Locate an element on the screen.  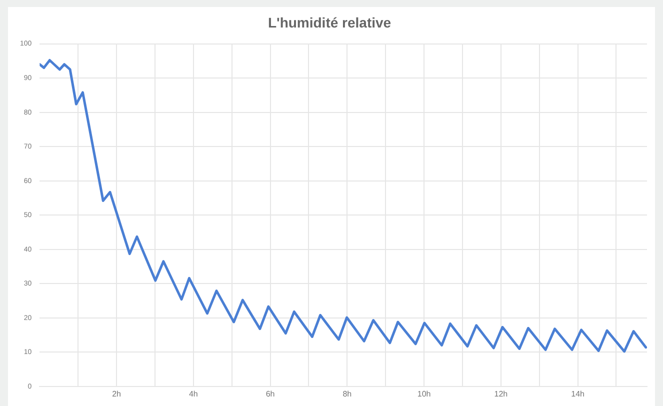
x-tick-label: 6h is located at coordinates (270, 393).